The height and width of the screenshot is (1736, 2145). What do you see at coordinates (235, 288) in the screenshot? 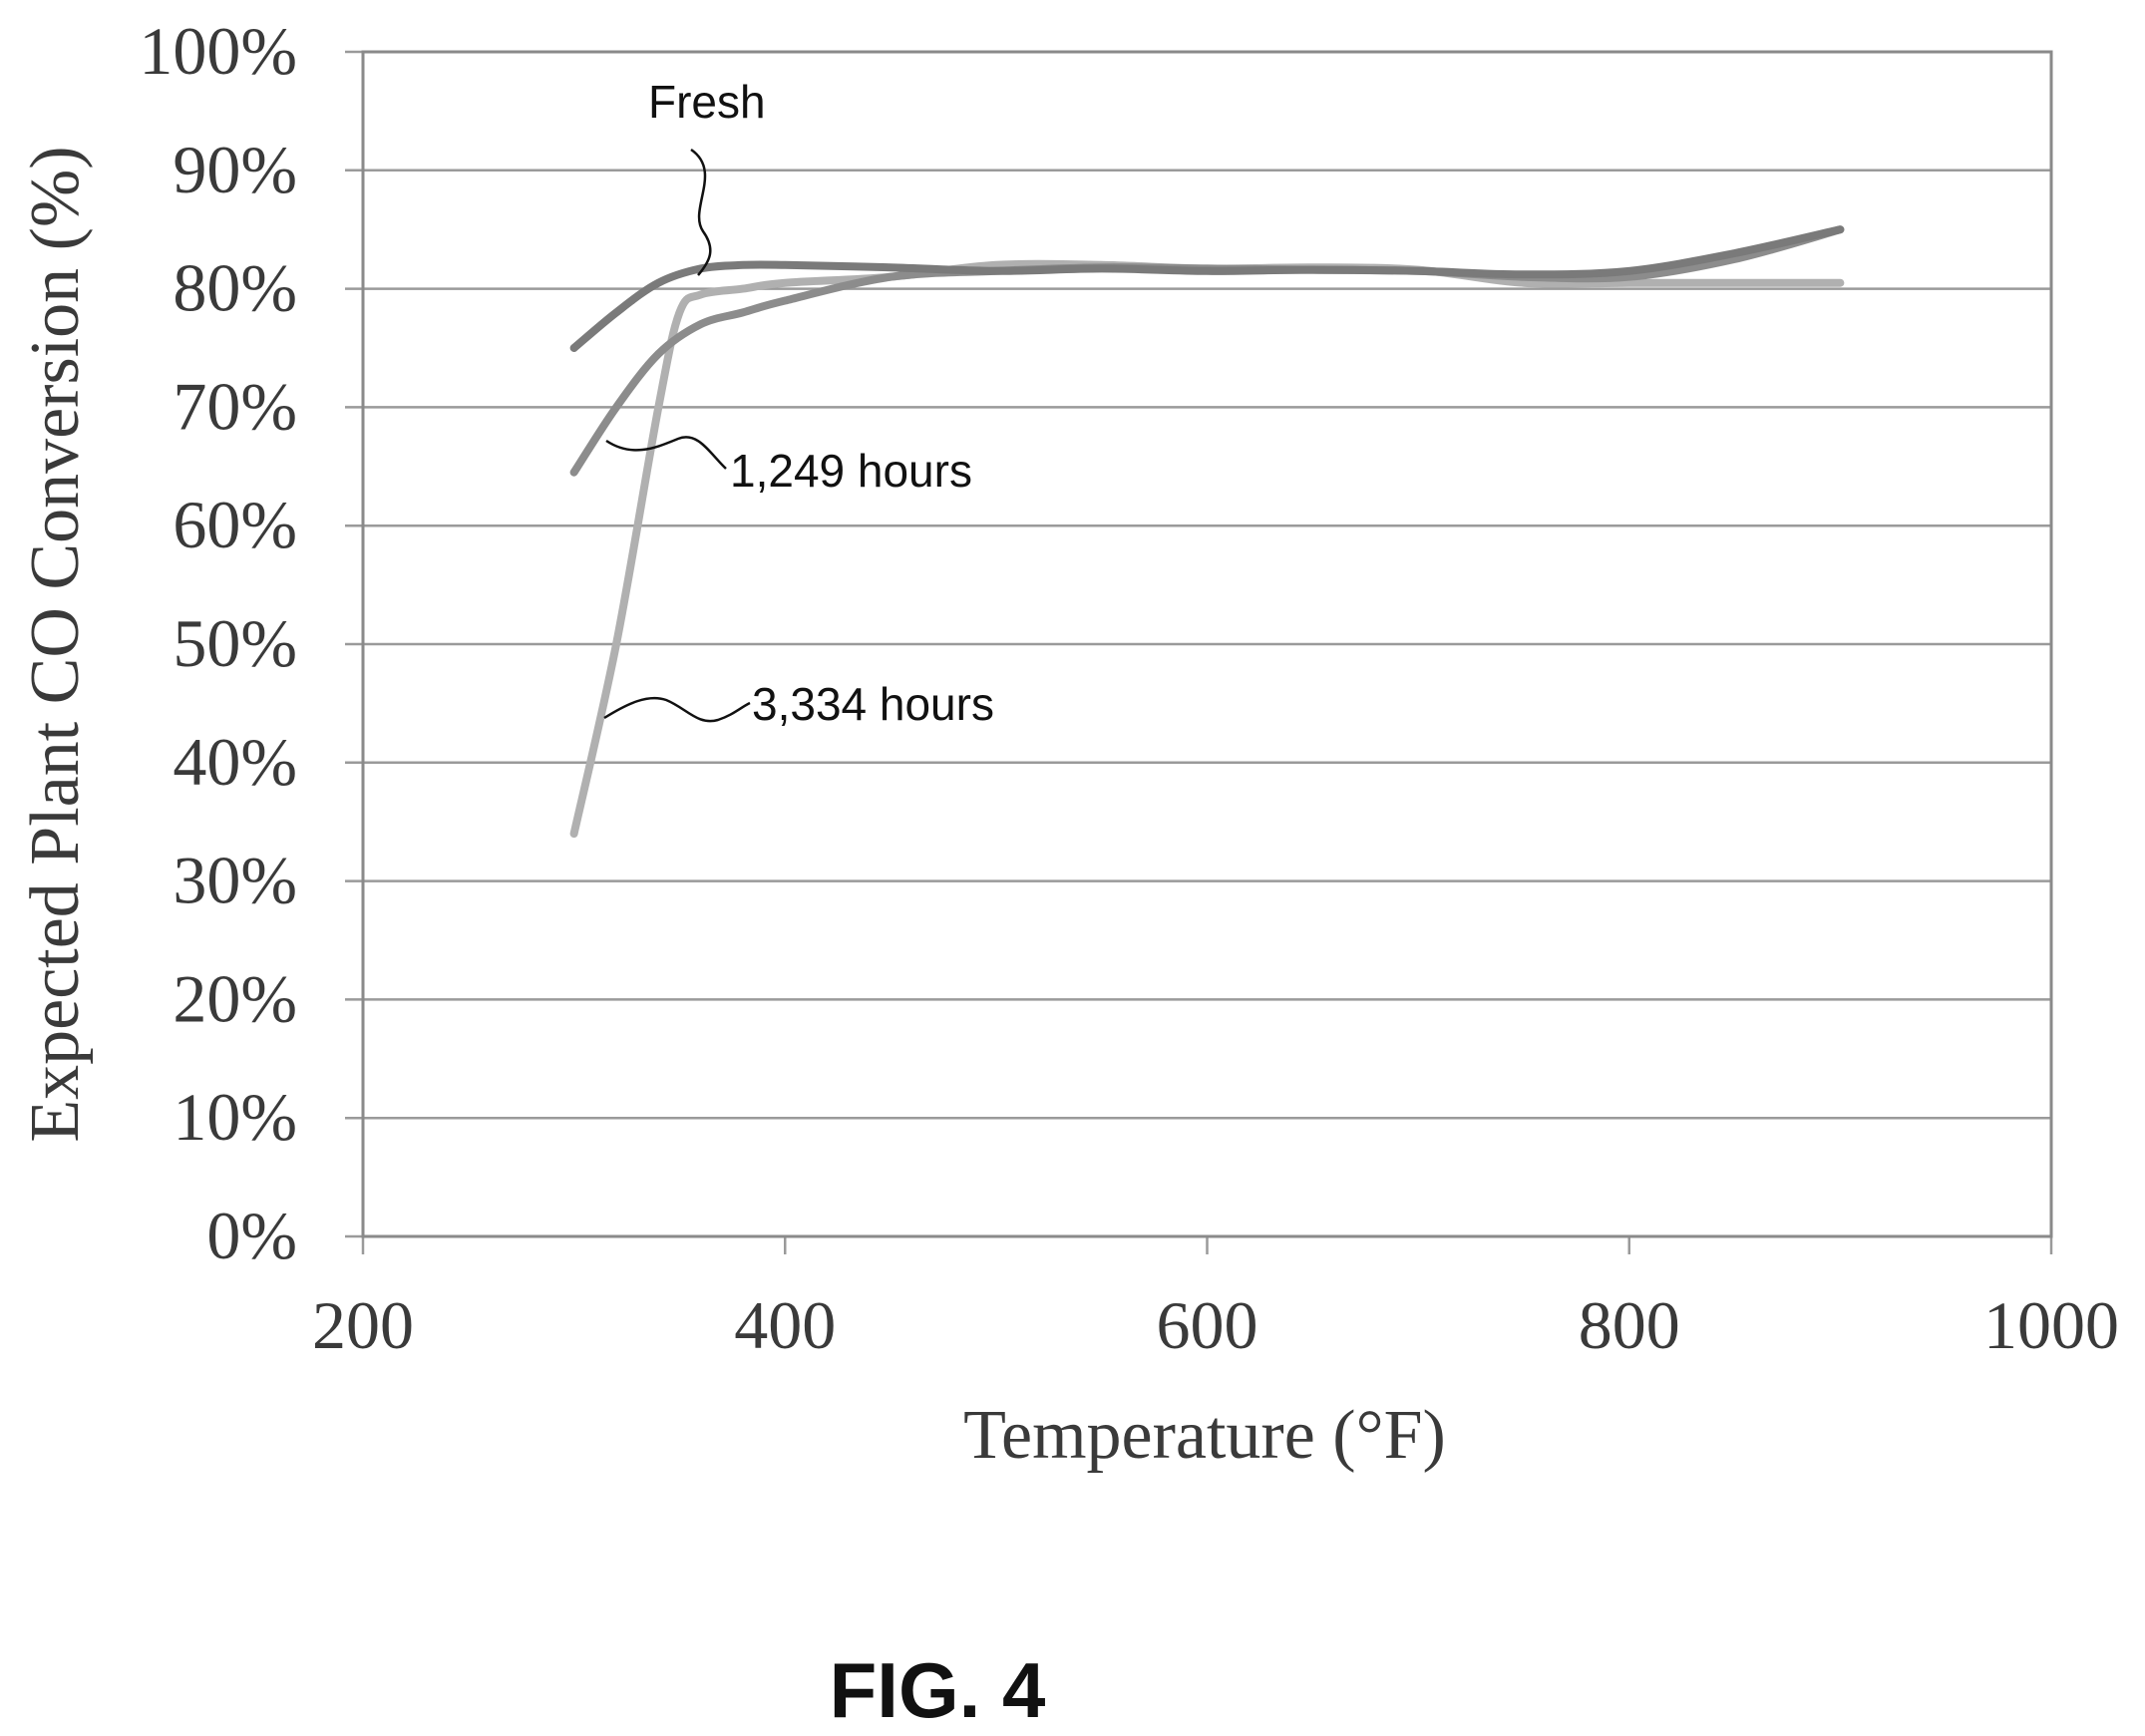
I see `y-tick-label: 80%` at bounding box center [235, 288].